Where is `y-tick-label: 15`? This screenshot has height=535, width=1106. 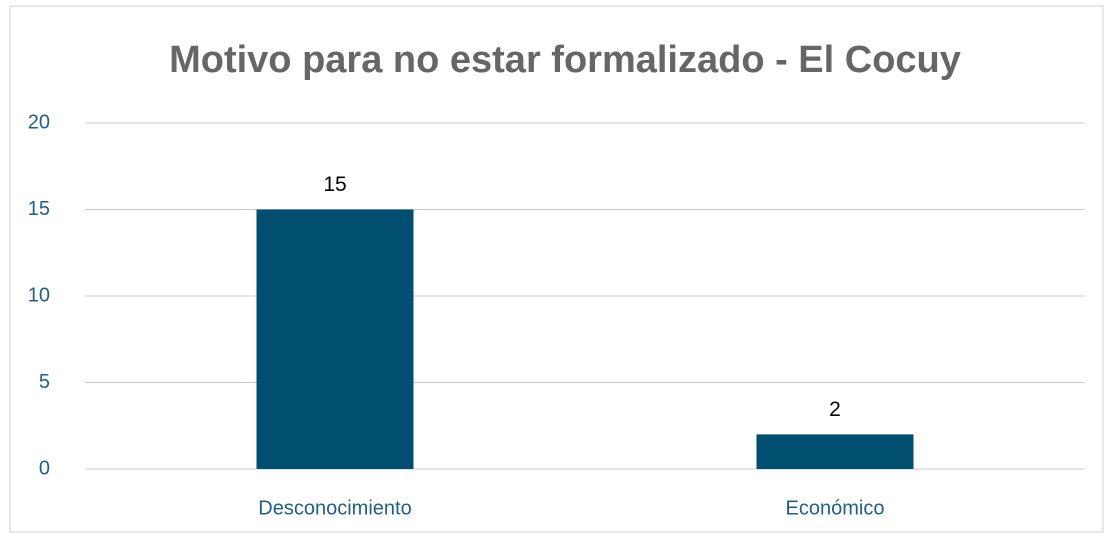 y-tick-label: 15 is located at coordinates (39, 209).